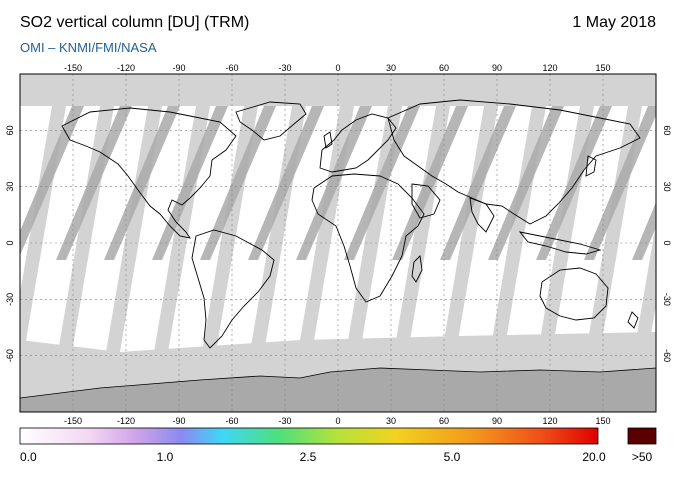  What do you see at coordinates (358, 143) in the screenshot?
I see `europe` at bounding box center [358, 143].